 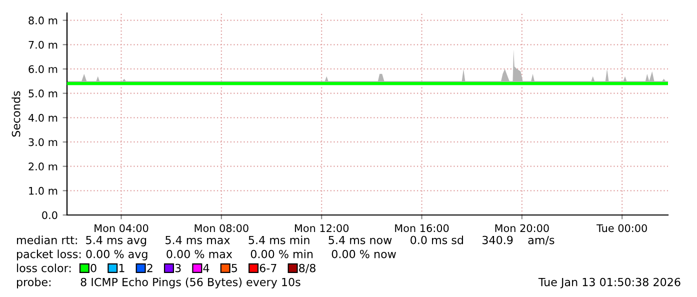 What do you see at coordinates (149, 268) in the screenshot?
I see `legend-label: 2` at bounding box center [149, 268].